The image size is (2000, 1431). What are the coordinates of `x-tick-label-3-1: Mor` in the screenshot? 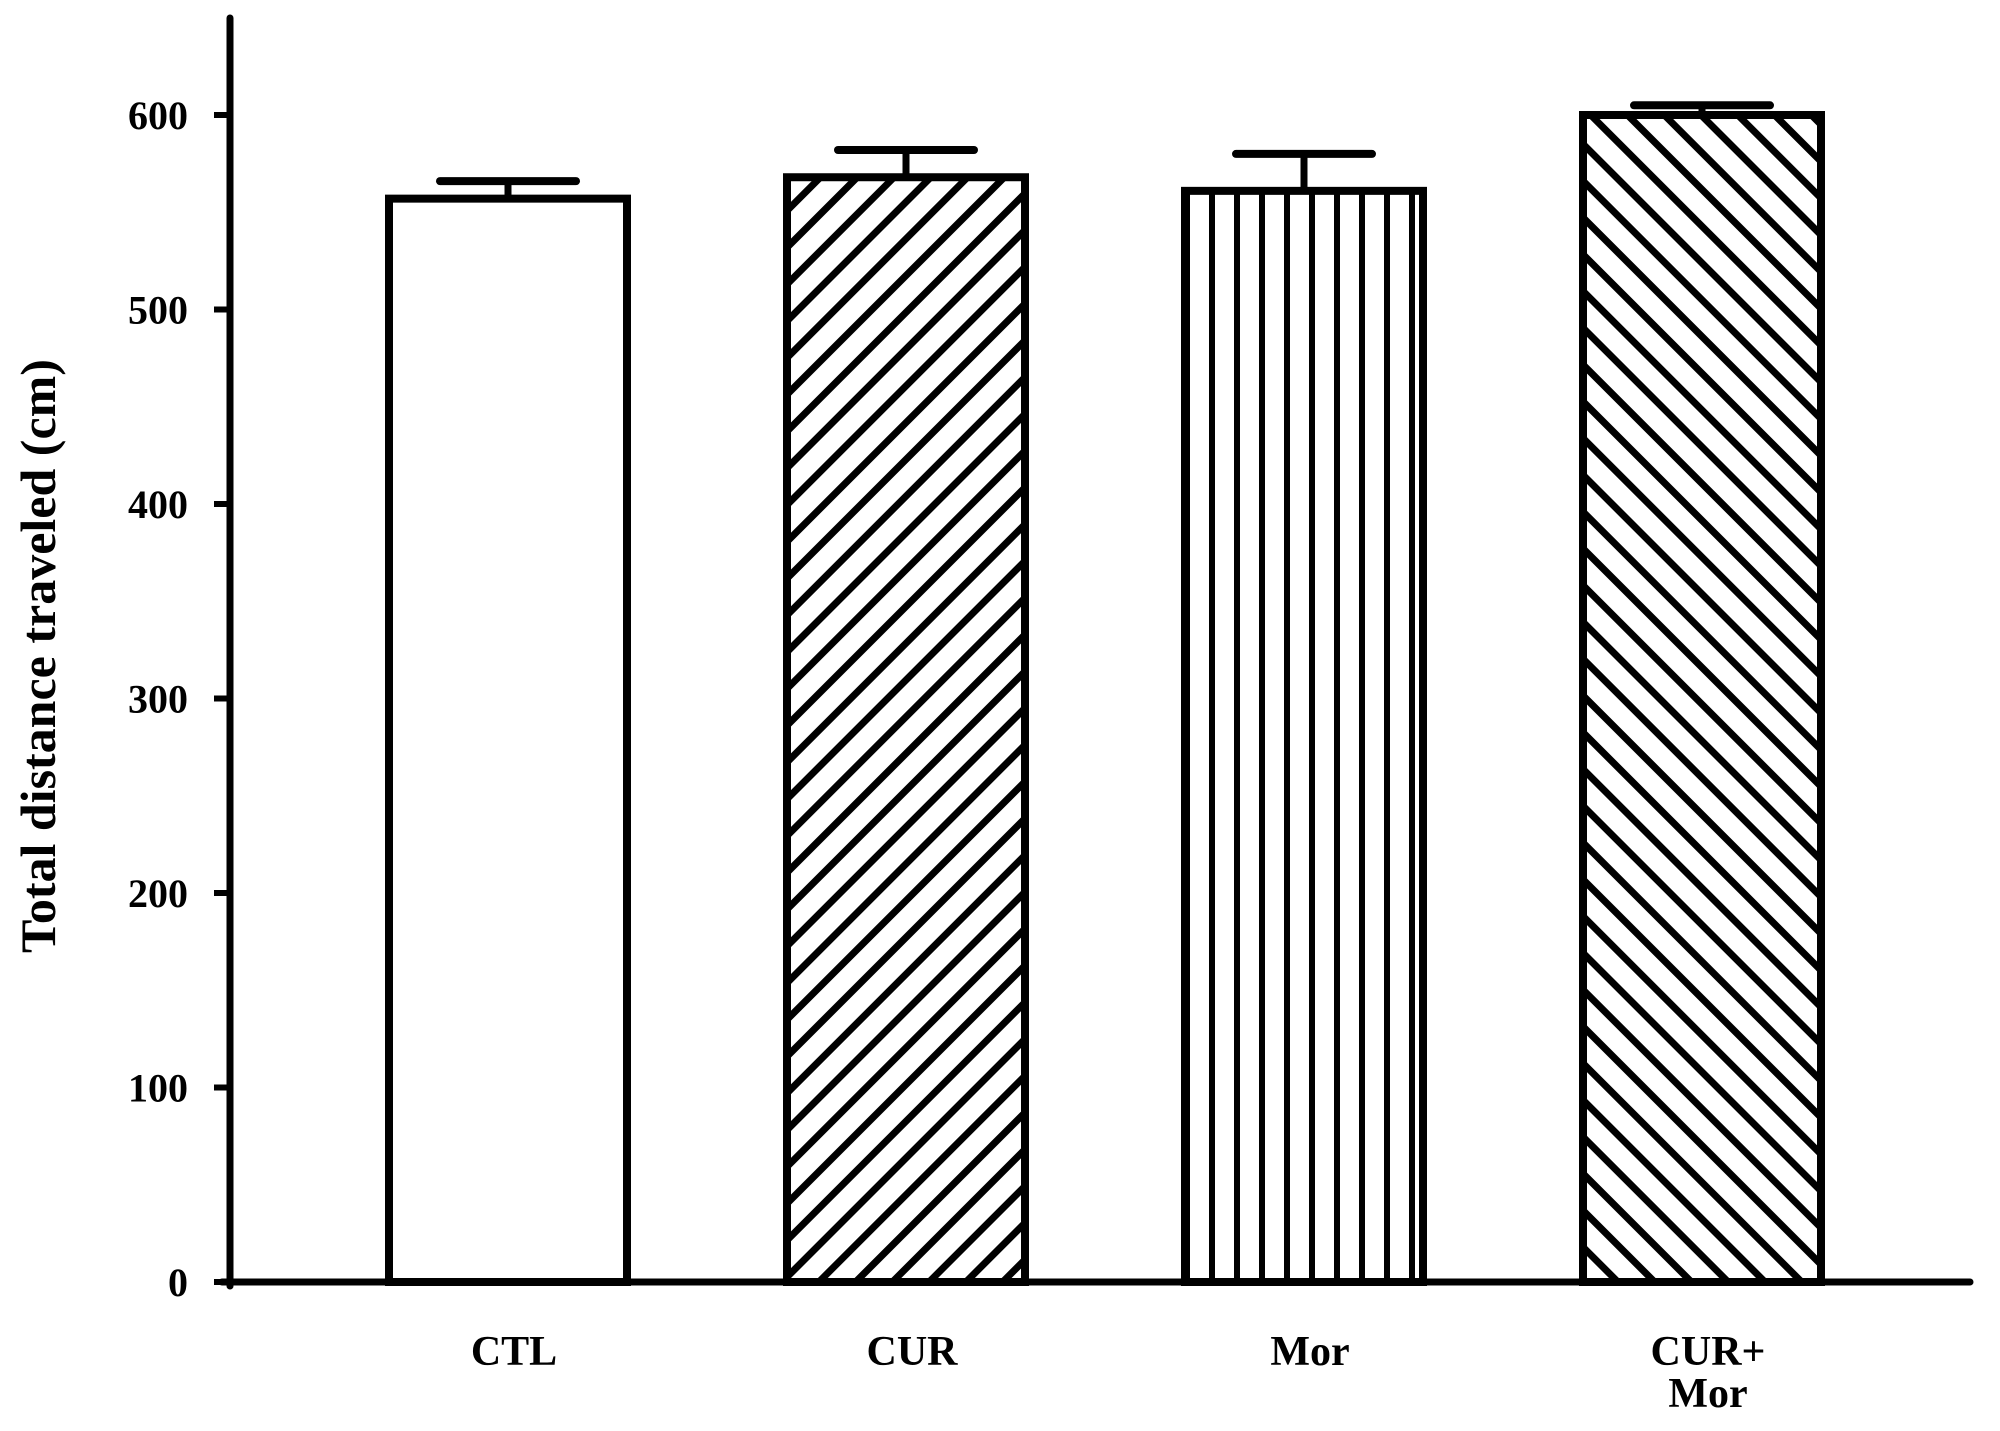 It's located at (1707, 1394).